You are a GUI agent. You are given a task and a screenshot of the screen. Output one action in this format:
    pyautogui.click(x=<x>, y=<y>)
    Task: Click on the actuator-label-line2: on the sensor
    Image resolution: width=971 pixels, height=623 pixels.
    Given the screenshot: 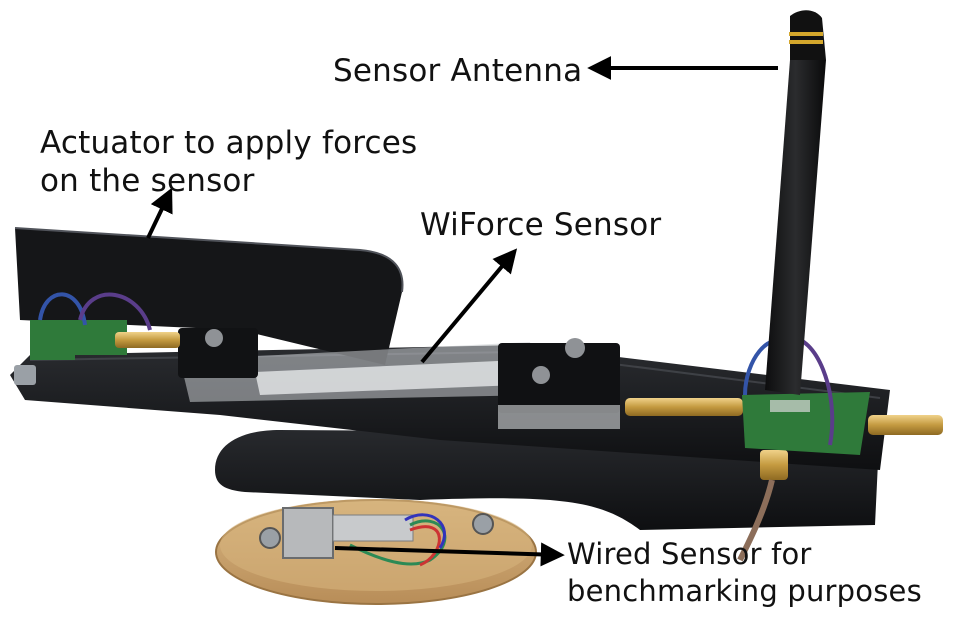 What is the action you would take?
    pyautogui.click(x=147, y=181)
    